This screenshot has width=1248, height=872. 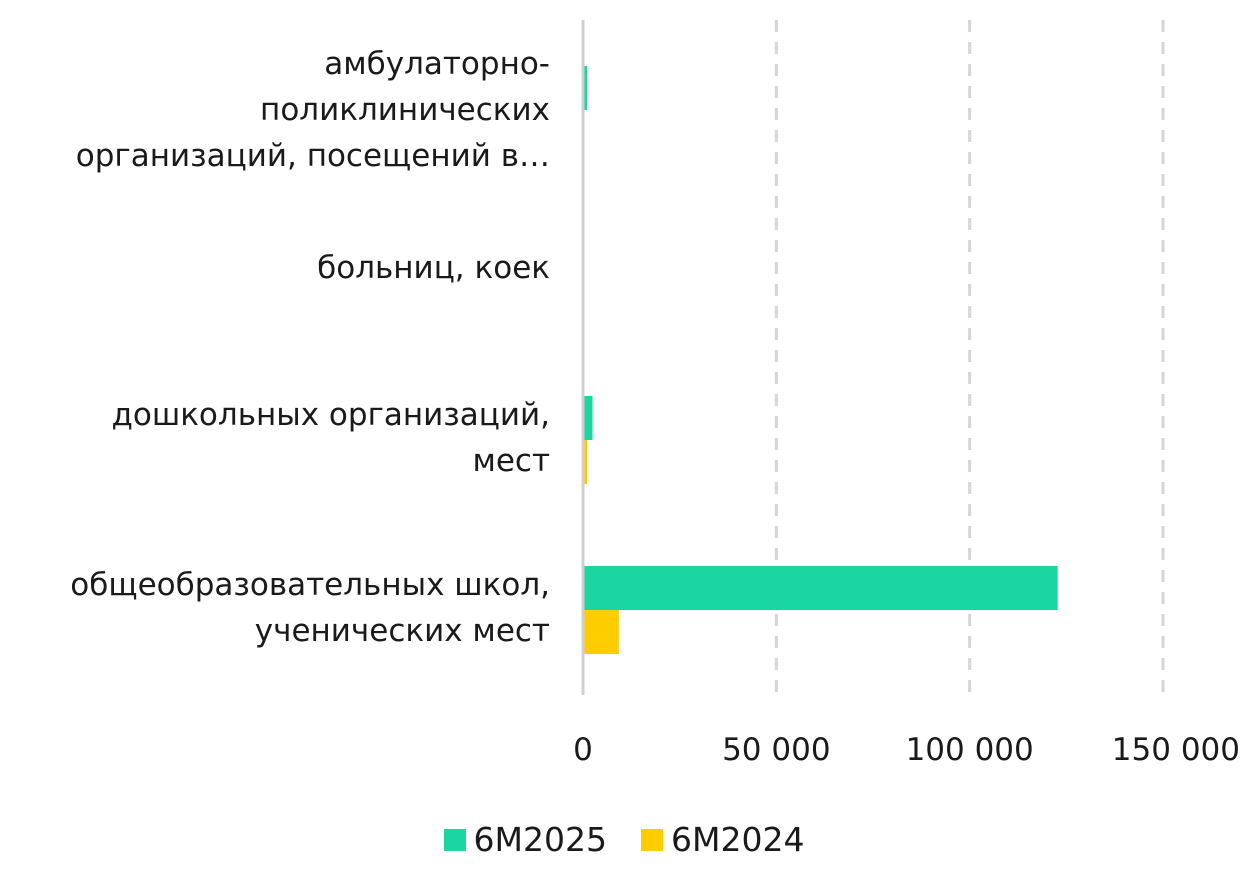 I want to click on legend-item-6m2025: 6М2025, so click(x=525, y=839).